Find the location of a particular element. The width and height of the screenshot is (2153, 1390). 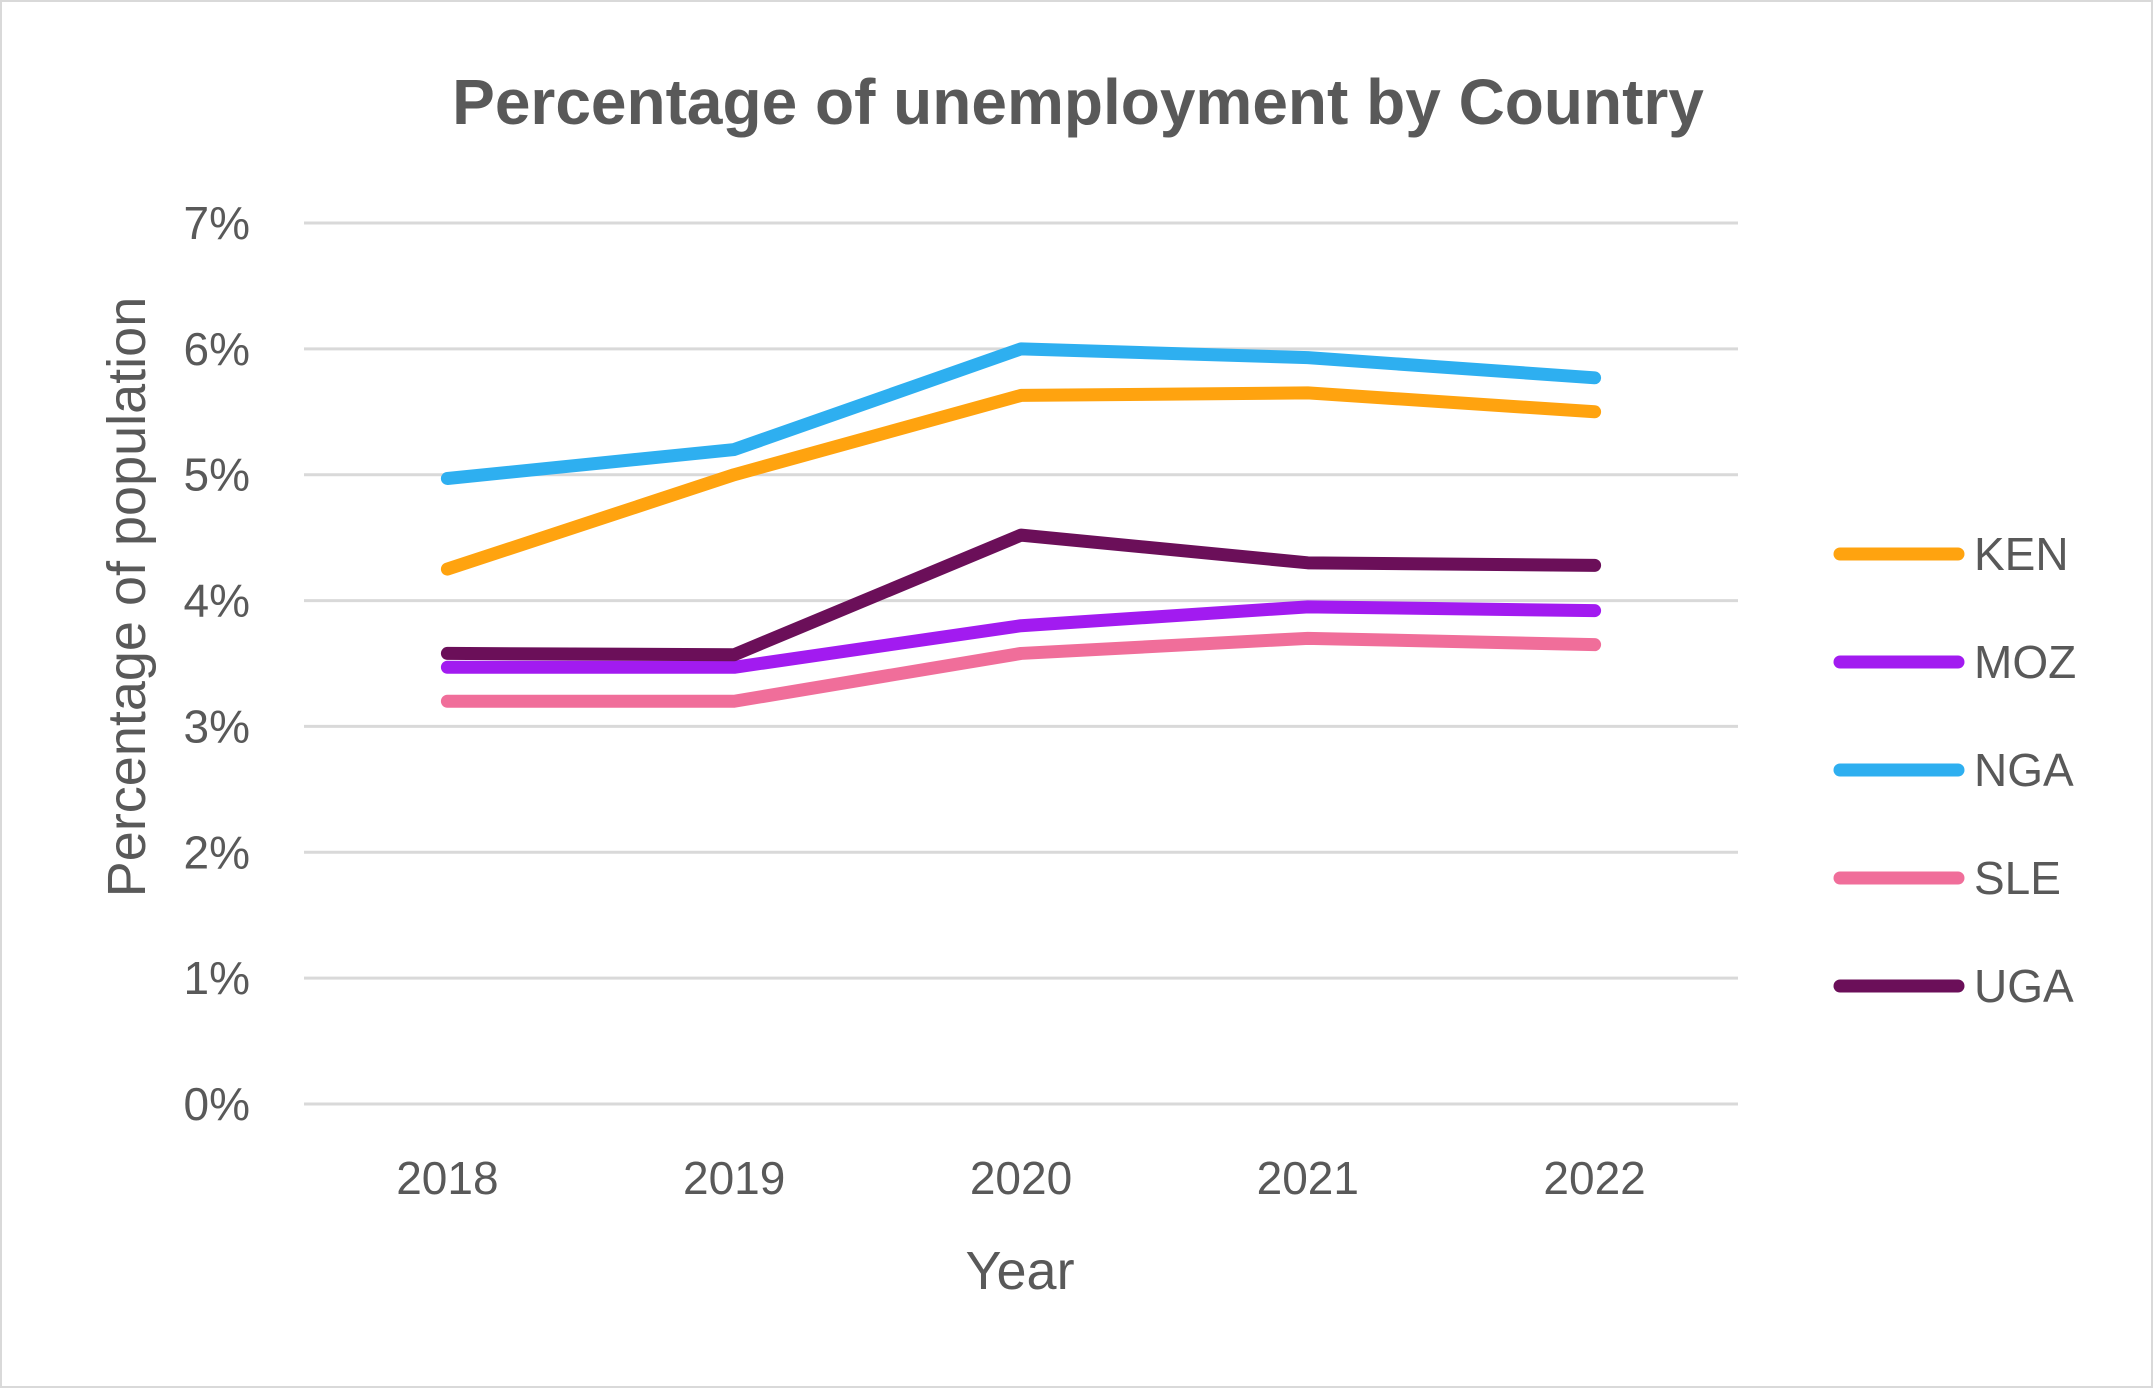

legend-label-nga: NGA is located at coordinates (2024, 770).